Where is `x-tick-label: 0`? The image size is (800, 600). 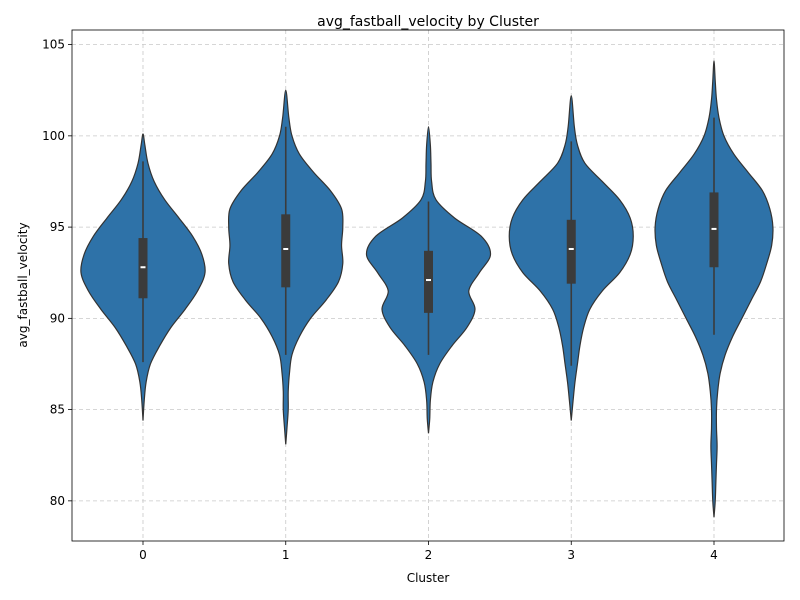
x-tick-label: 0 is located at coordinates (143, 555).